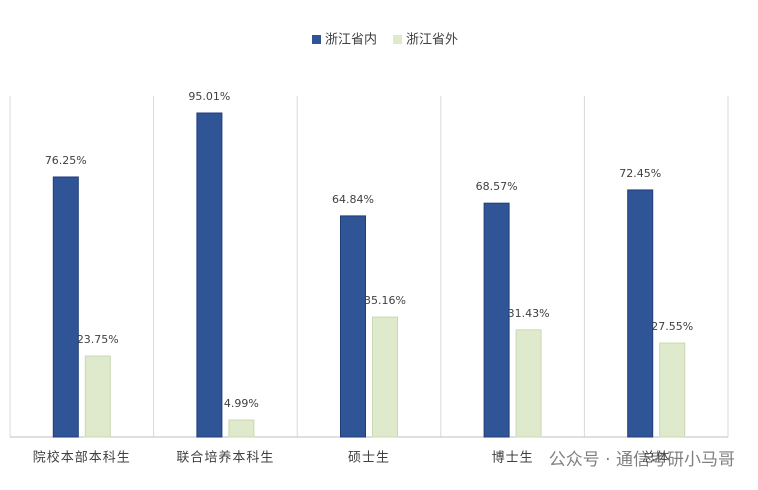 The width and height of the screenshot is (758, 490). What do you see at coordinates (640, 173) in the screenshot?
I see `data-label: 72.45%` at bounding box center [640, 173].